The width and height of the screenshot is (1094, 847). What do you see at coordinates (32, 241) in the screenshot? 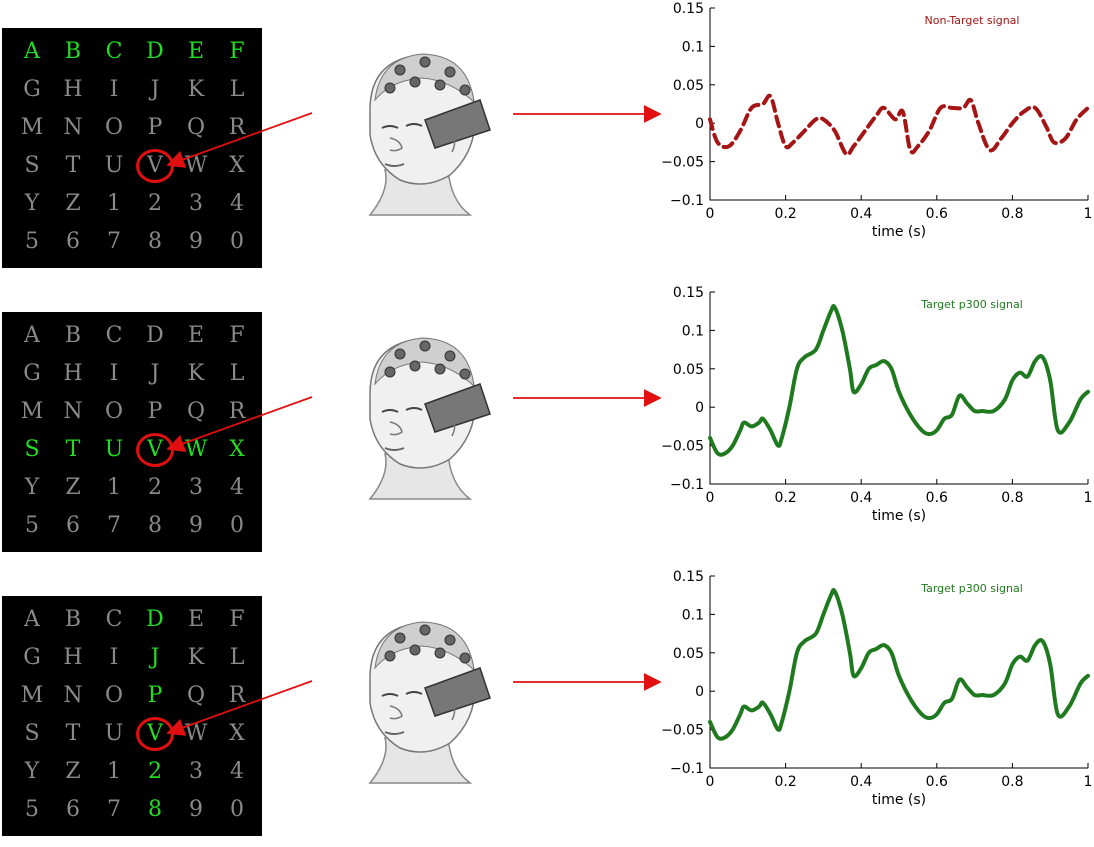
I see `matrix-cell: 5` at bounding box center [32, 241].